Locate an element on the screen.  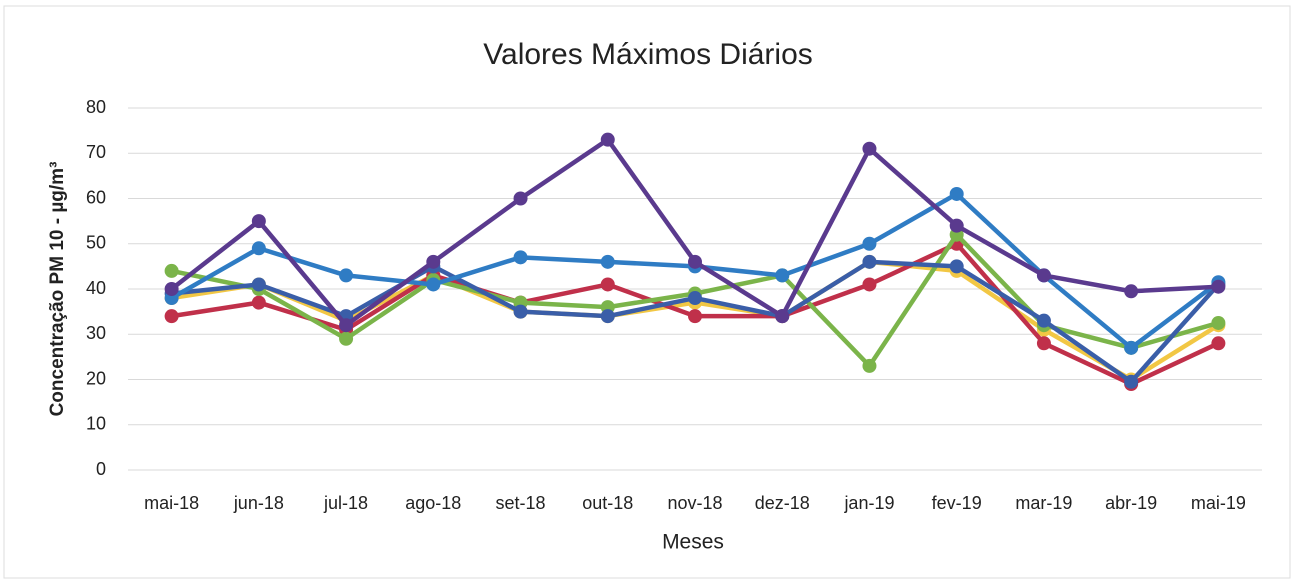
x-tick-label: nov-18 is located at coordinates (694, 503).